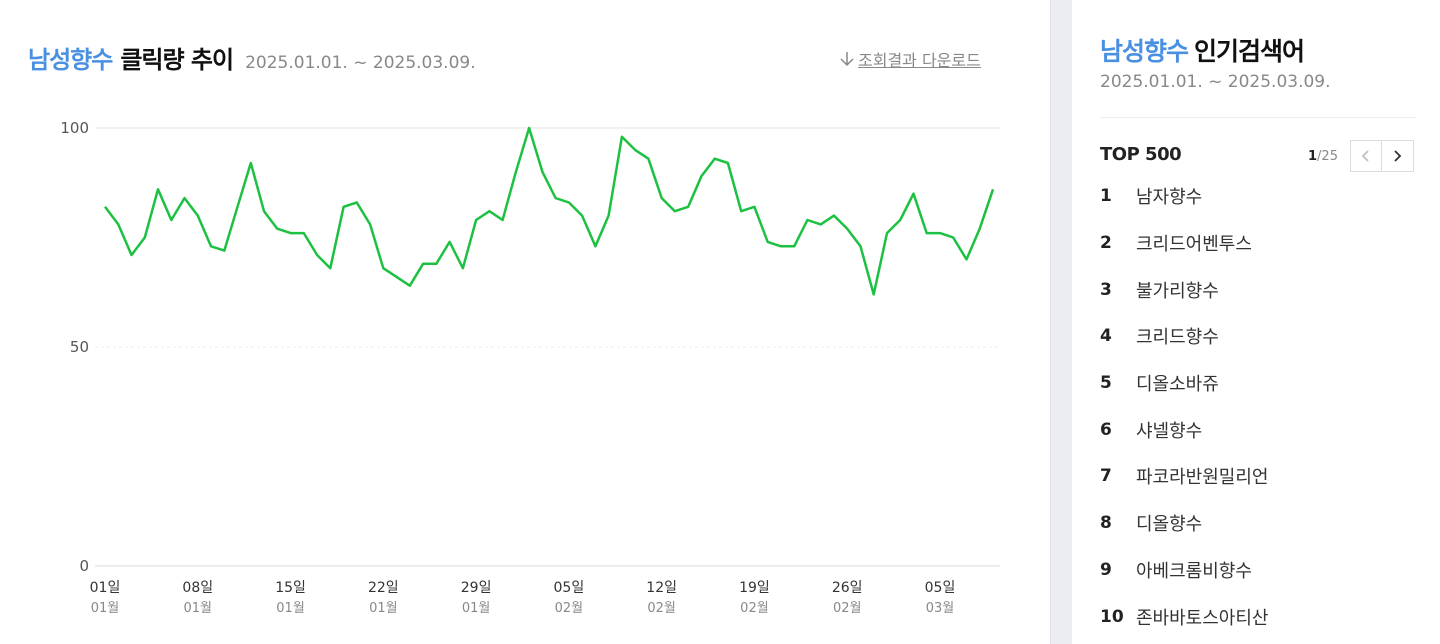 This screenshot has width=1440, height=644. I want to click on rank-keyword: 샤넬향수, so click(1169, 431).